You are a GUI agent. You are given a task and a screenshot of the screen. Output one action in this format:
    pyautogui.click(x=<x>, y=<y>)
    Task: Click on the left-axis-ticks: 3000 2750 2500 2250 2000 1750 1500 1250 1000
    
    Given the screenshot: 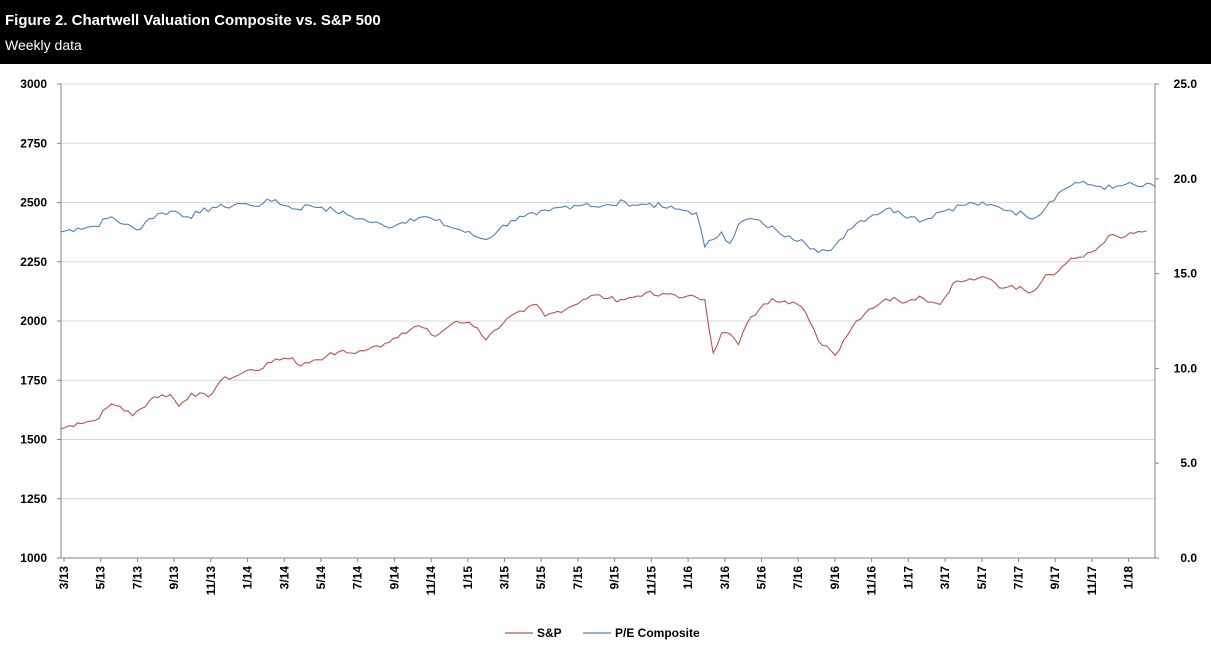 What is the action you would take?
    pyautogui.click(x=33, y=321)
    